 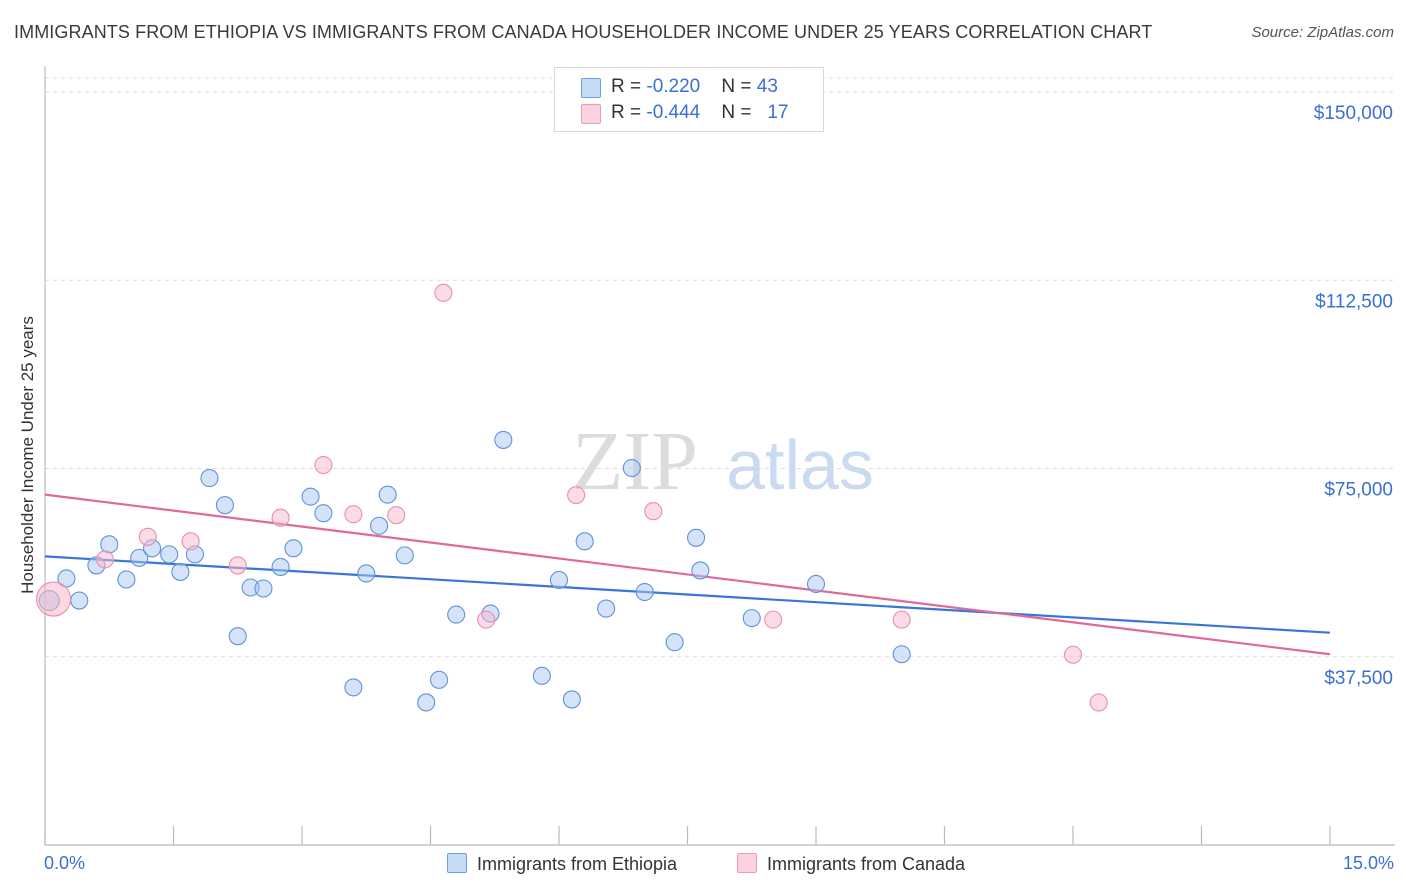 I want to click on r-value: -0.444, so click(x=673, y=112).